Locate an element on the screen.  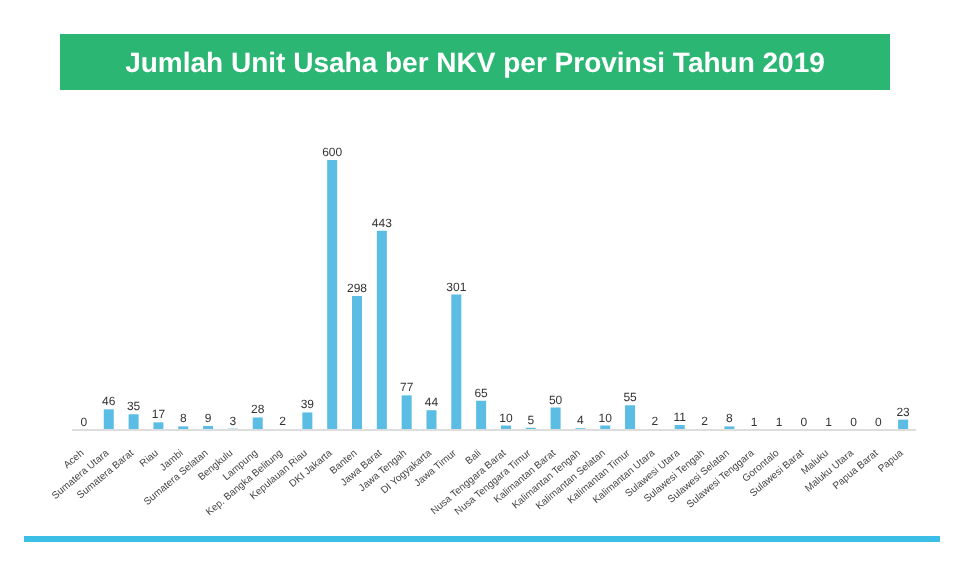
chart-title: Jumlah Unit Usaha ber NKV per Provinsi Tahun 2019 is located at coordinates (475, 62).